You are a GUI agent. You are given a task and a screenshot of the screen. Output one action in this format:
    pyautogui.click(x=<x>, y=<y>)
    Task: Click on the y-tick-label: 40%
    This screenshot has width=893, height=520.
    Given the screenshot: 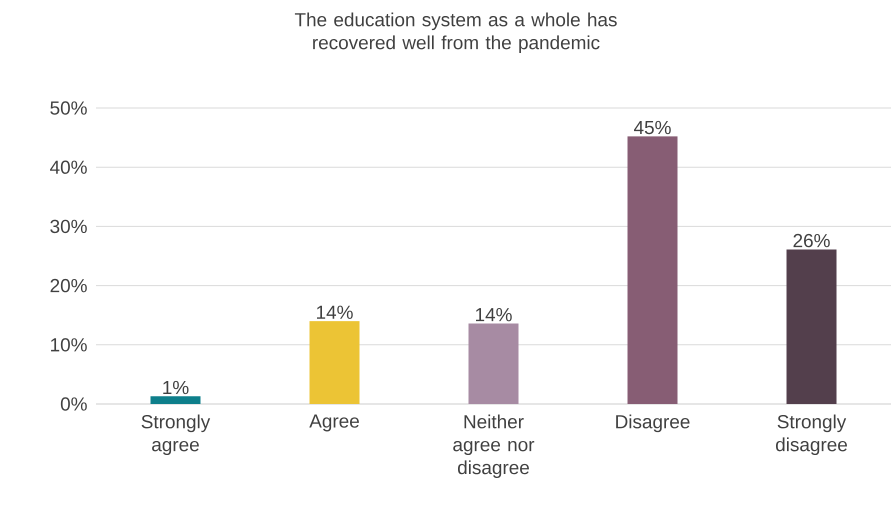 What is the action you would take?
    pyautogui.click(x=68, y=167)
    